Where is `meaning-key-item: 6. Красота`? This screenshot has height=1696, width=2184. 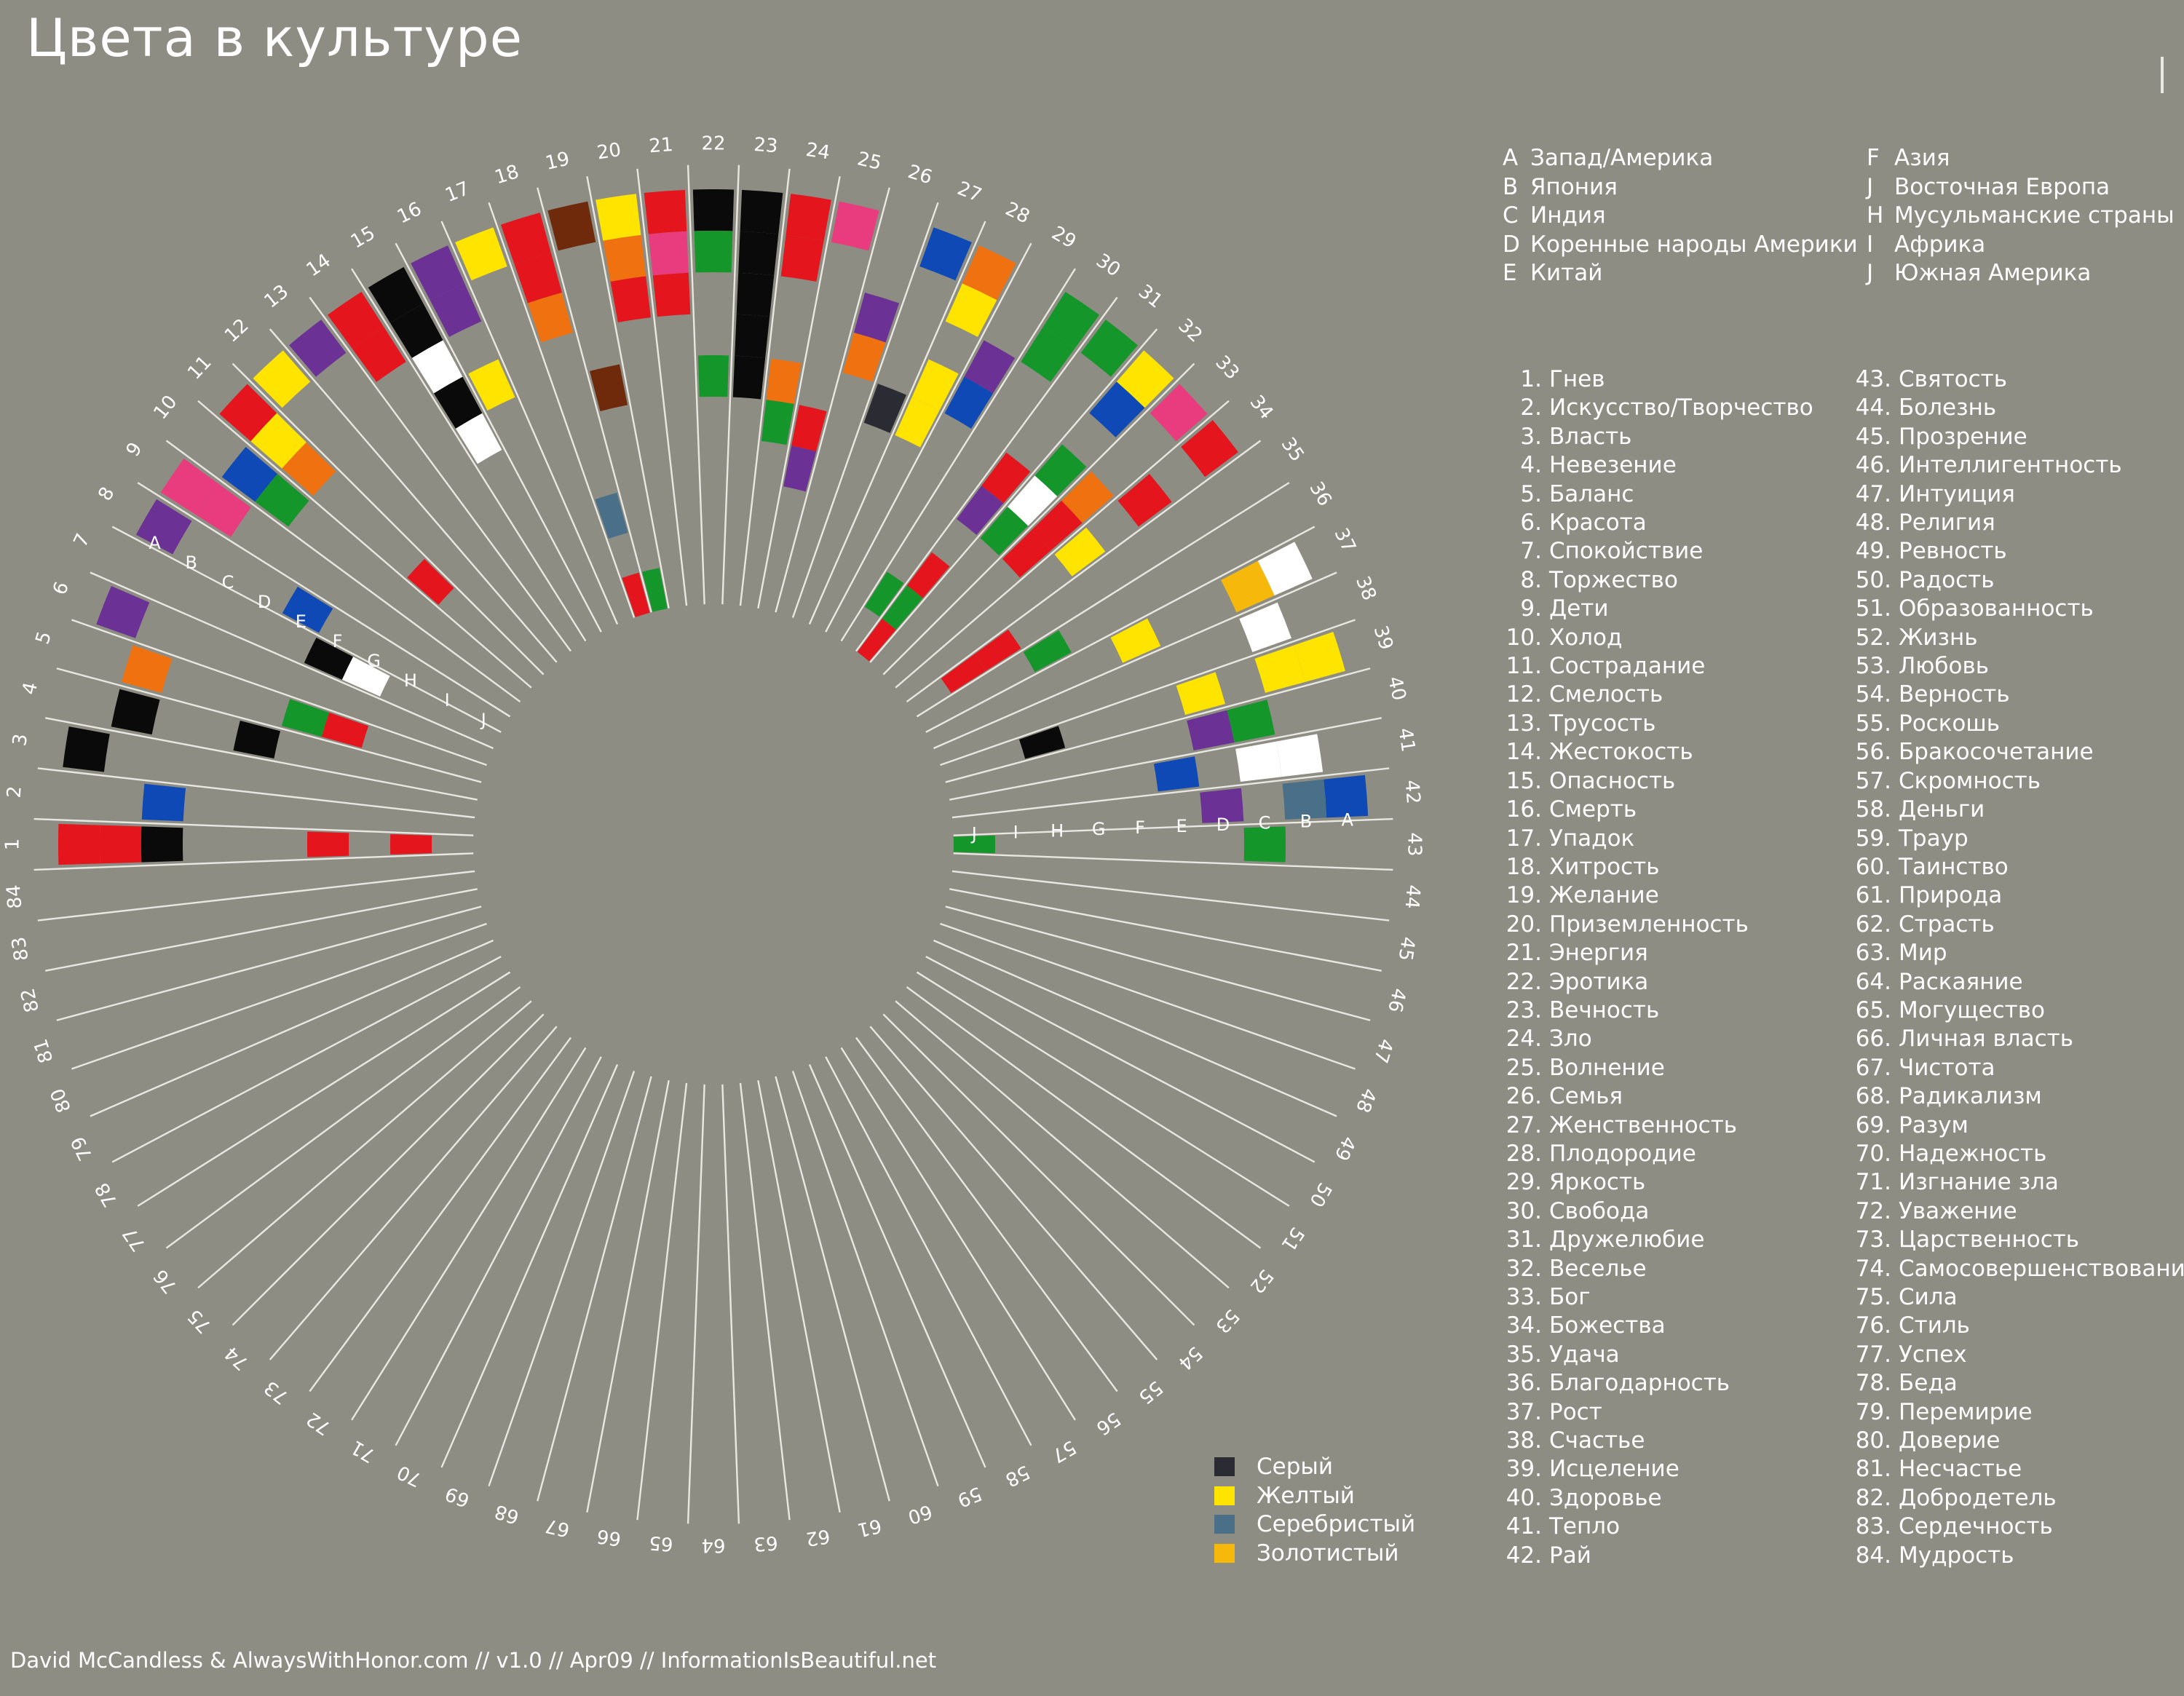 meaning-key-item: 6. Красота is located at coordinates (1692, 523).